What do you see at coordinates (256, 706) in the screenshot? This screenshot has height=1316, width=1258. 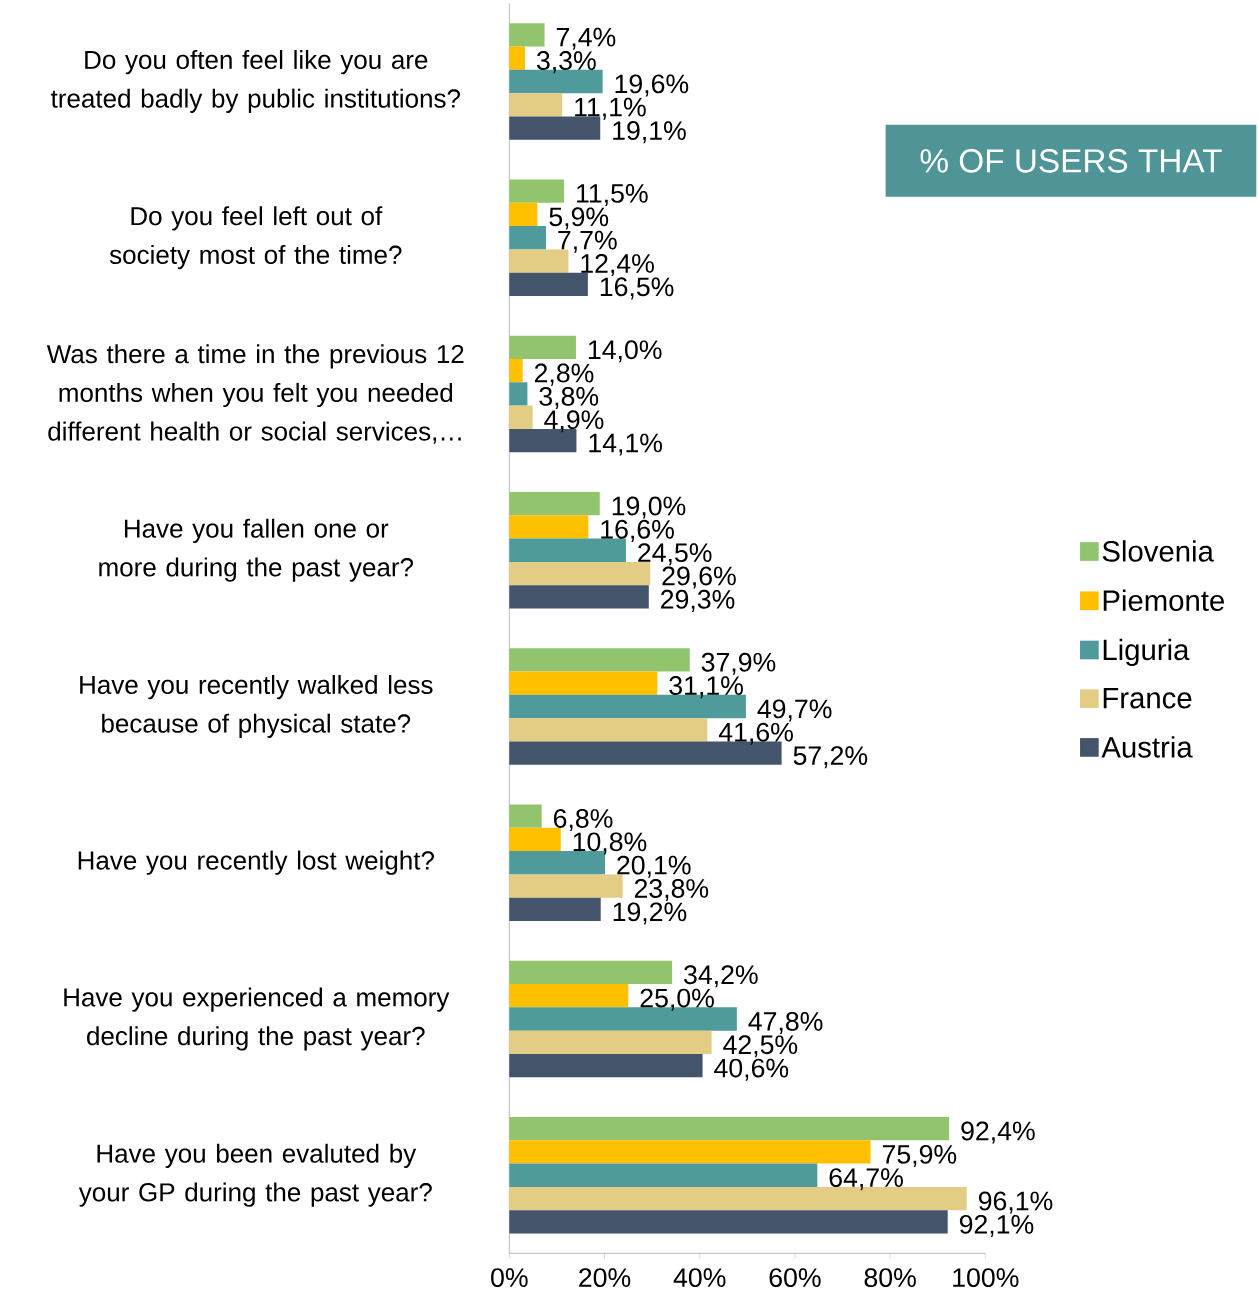 I see `y-tick-label: Have you recently walked less because of physical state?` at bounding box center [256, 706].